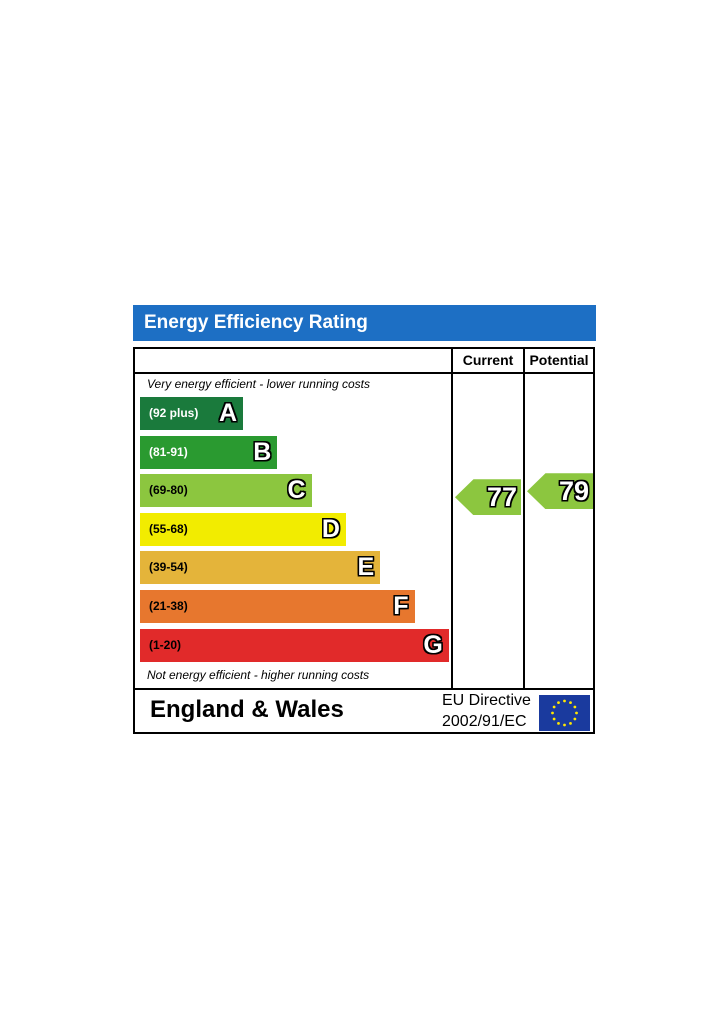  I want to click on current-rating-arrow: 77, so click(488, 497).